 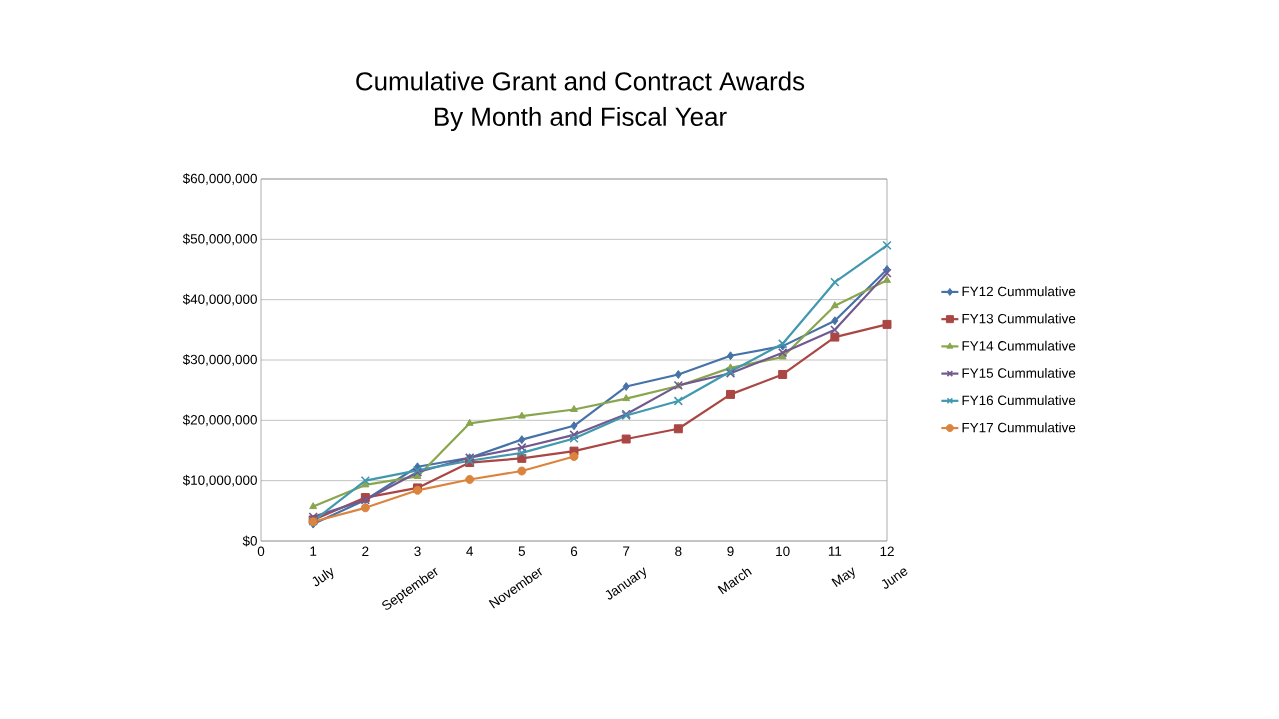 What do you see at coordinates (261, 551) in the screenshot?
I see `x-tick-label: 0` at bounding box center [261, 551].